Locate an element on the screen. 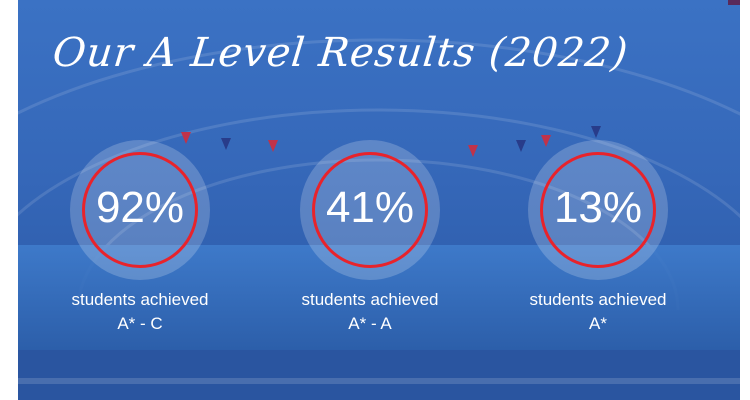 Image resolution: width=750 pixels, height=400 pixels. page-title: Our A Level Results (2022) is located at coordinates (340, 53).